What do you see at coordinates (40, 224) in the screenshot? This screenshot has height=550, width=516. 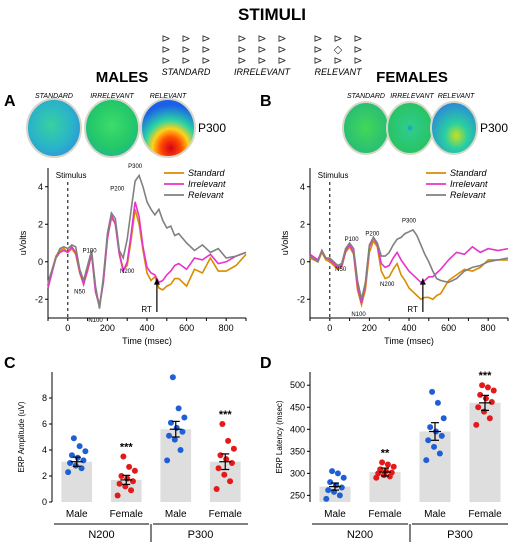 I see `y-tick-label: 2` at bounding box center [40, 224].